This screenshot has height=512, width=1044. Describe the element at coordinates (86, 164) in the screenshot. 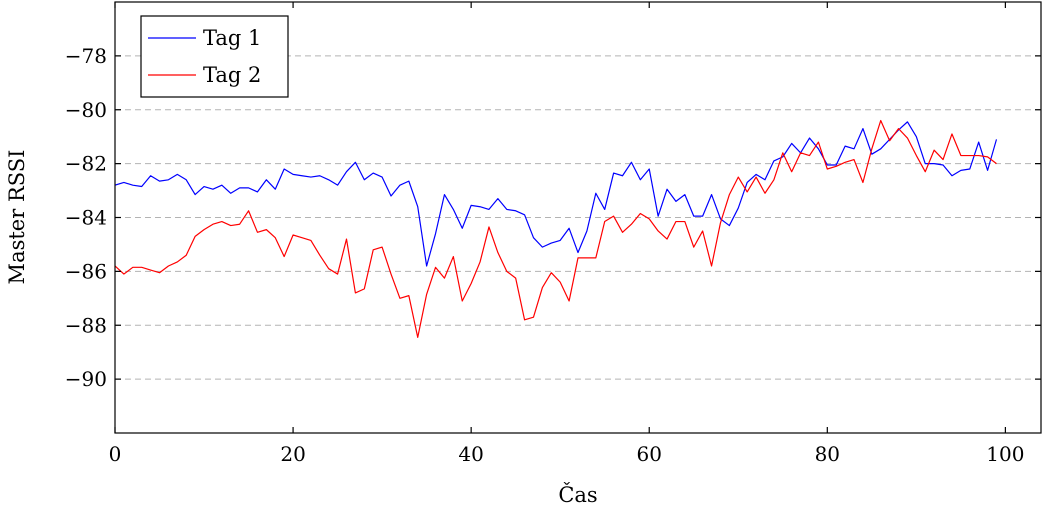

I see `y-tick-label: −82` at that location.